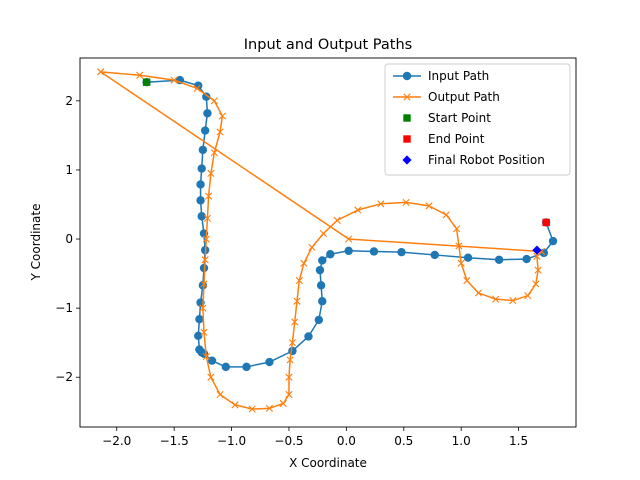 This screenshot has height=480, width=640. I want to click on final-robot-position-point, so click(537, 250).